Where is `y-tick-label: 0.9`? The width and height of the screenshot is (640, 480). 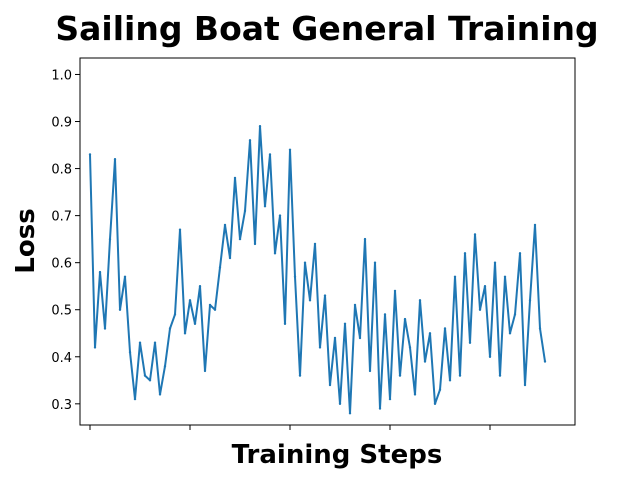 y-tick-label: 0.9 is located at coordinates (61, 123).